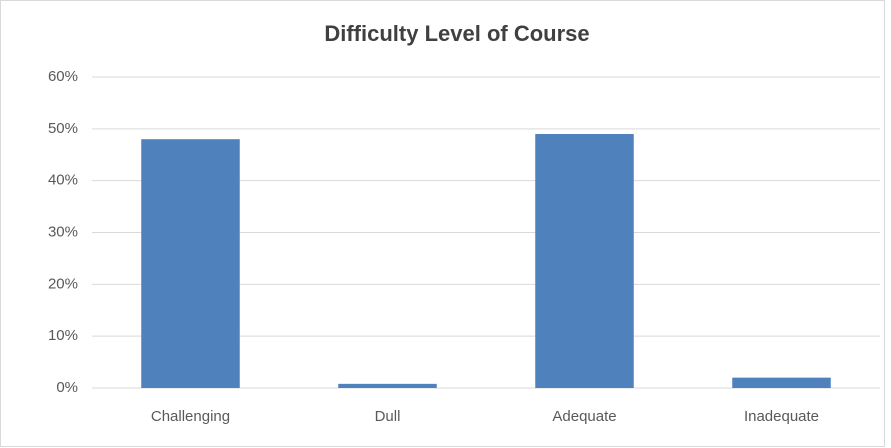 The image size is (891, 448). Describe the element at coordinates (456, 33) in the screenshot. I see `chart-title: Difficulty Level of Course` at that location.